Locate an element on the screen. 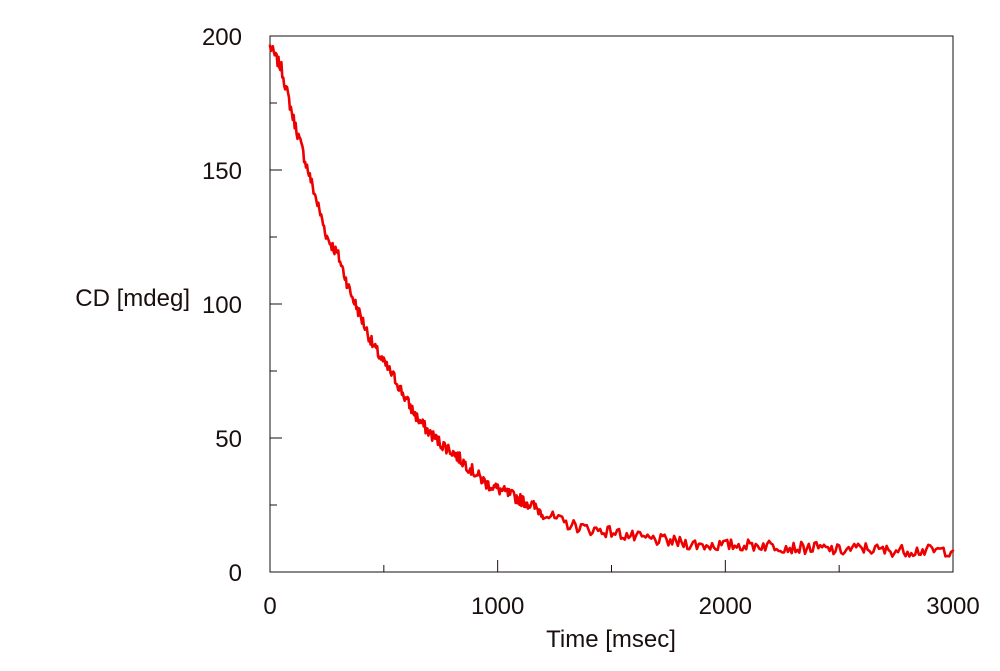 The width and height of the screenshot is (1000, 671). x-tick-label: 3000 is located at coordinates (952, 606).